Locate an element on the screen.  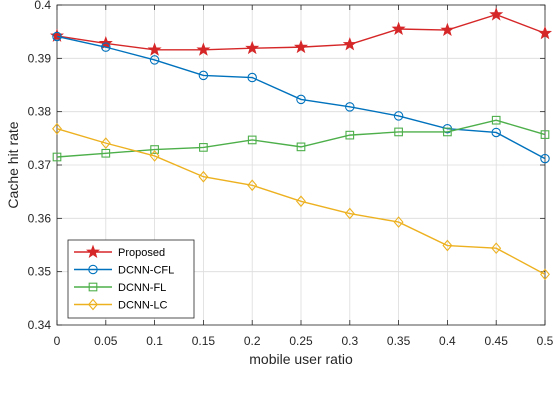
x-tick-label: 0.45 is located at coordinates (497, 341).